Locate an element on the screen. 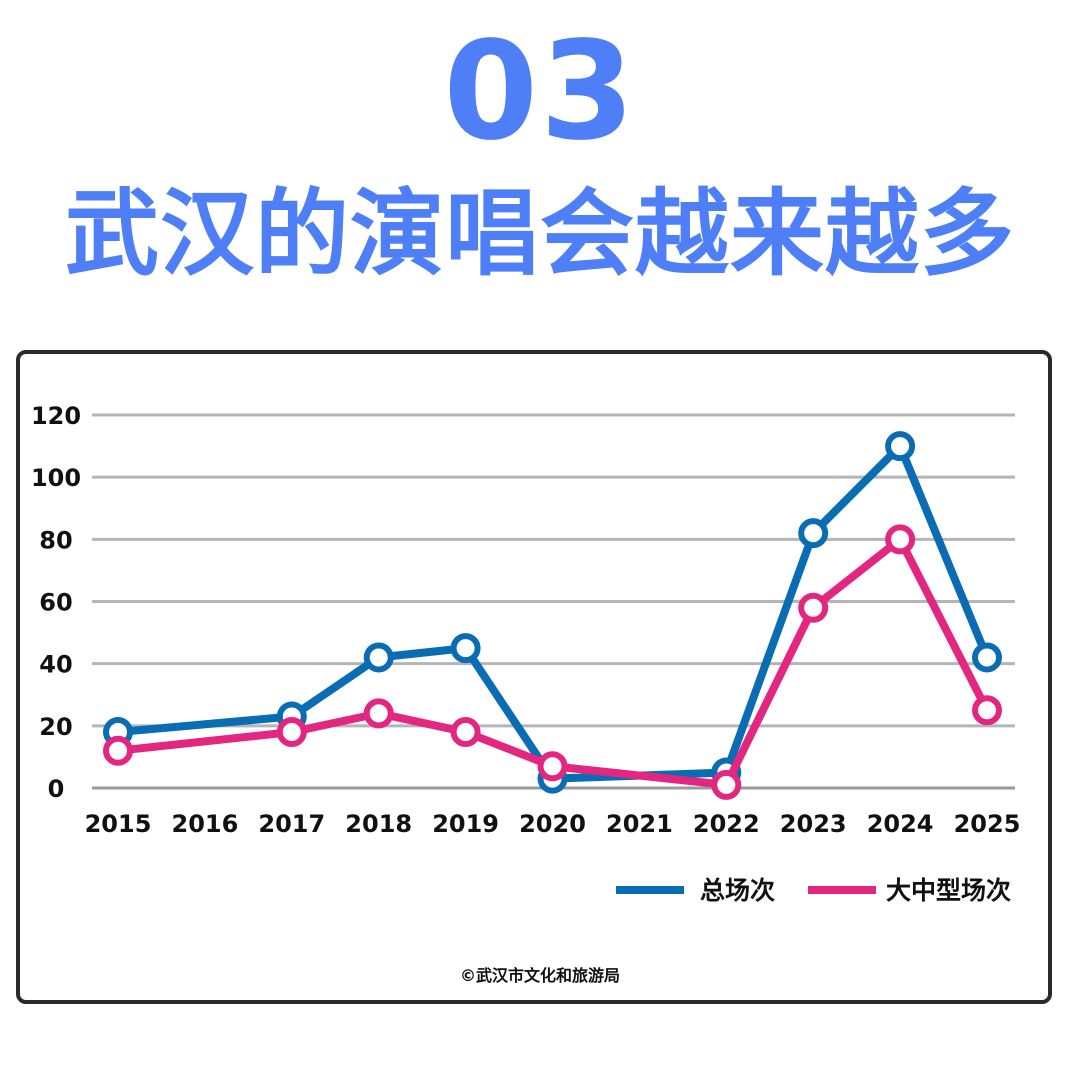  x-tick-label: 2025 is located at coordinates (987, 824).